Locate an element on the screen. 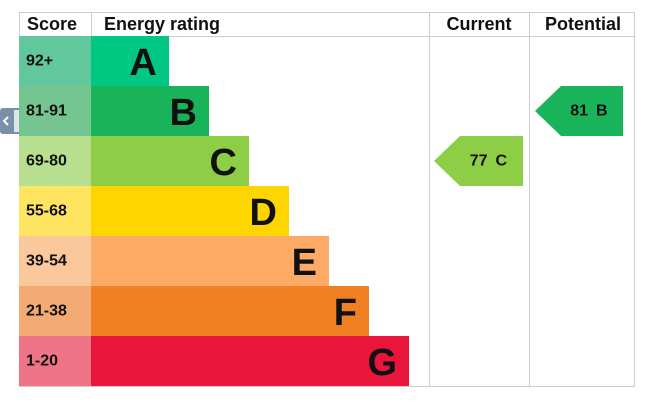 The image size is (647, 406). side-toggle is located at coordinates (12, 121).